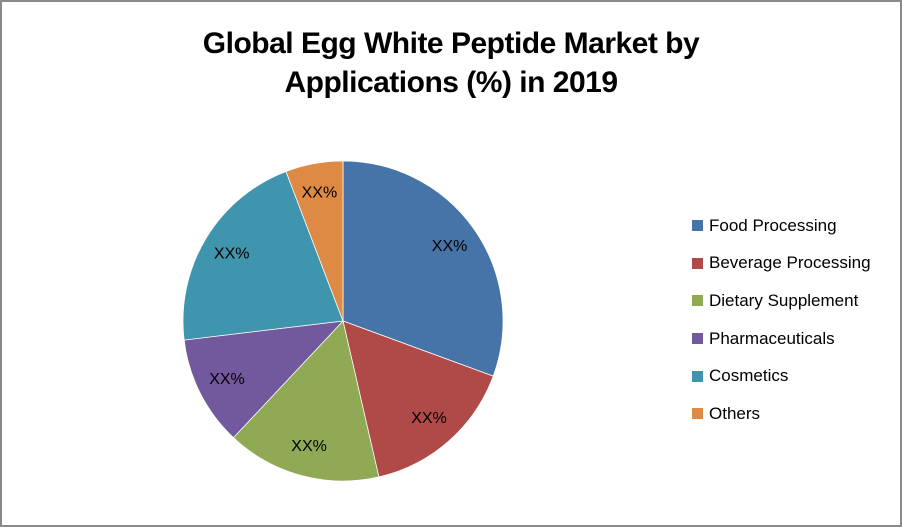  What do you see at coordinates (320, 193) in the screenshot?
I see `pie-slice-label-others: XX%` at bounding box center [320, 193].